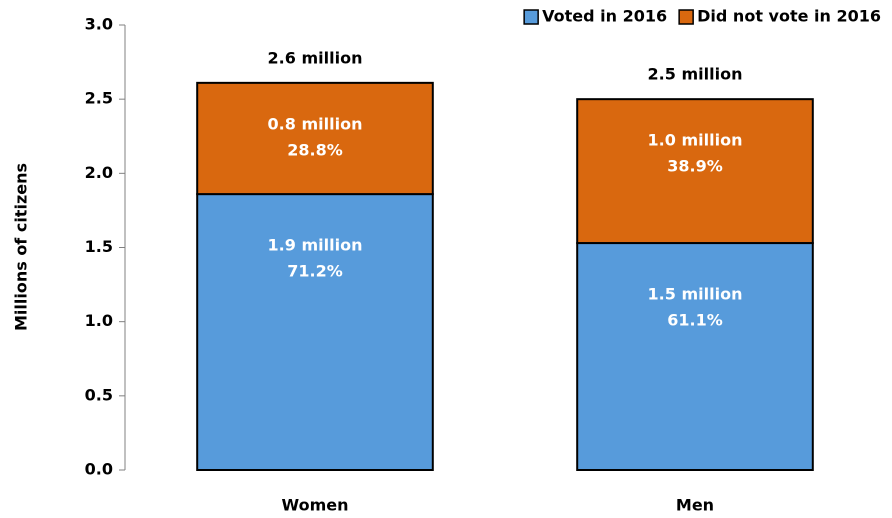  What do you see at coordinates (99, 469) in the screenshot?
I see `y-tick-label: 0.0` at bounding box center [99, 469].